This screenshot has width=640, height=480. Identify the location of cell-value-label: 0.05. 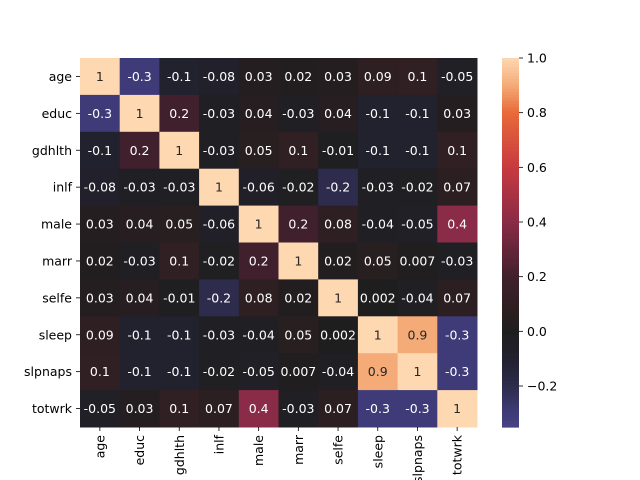
(259, 150).